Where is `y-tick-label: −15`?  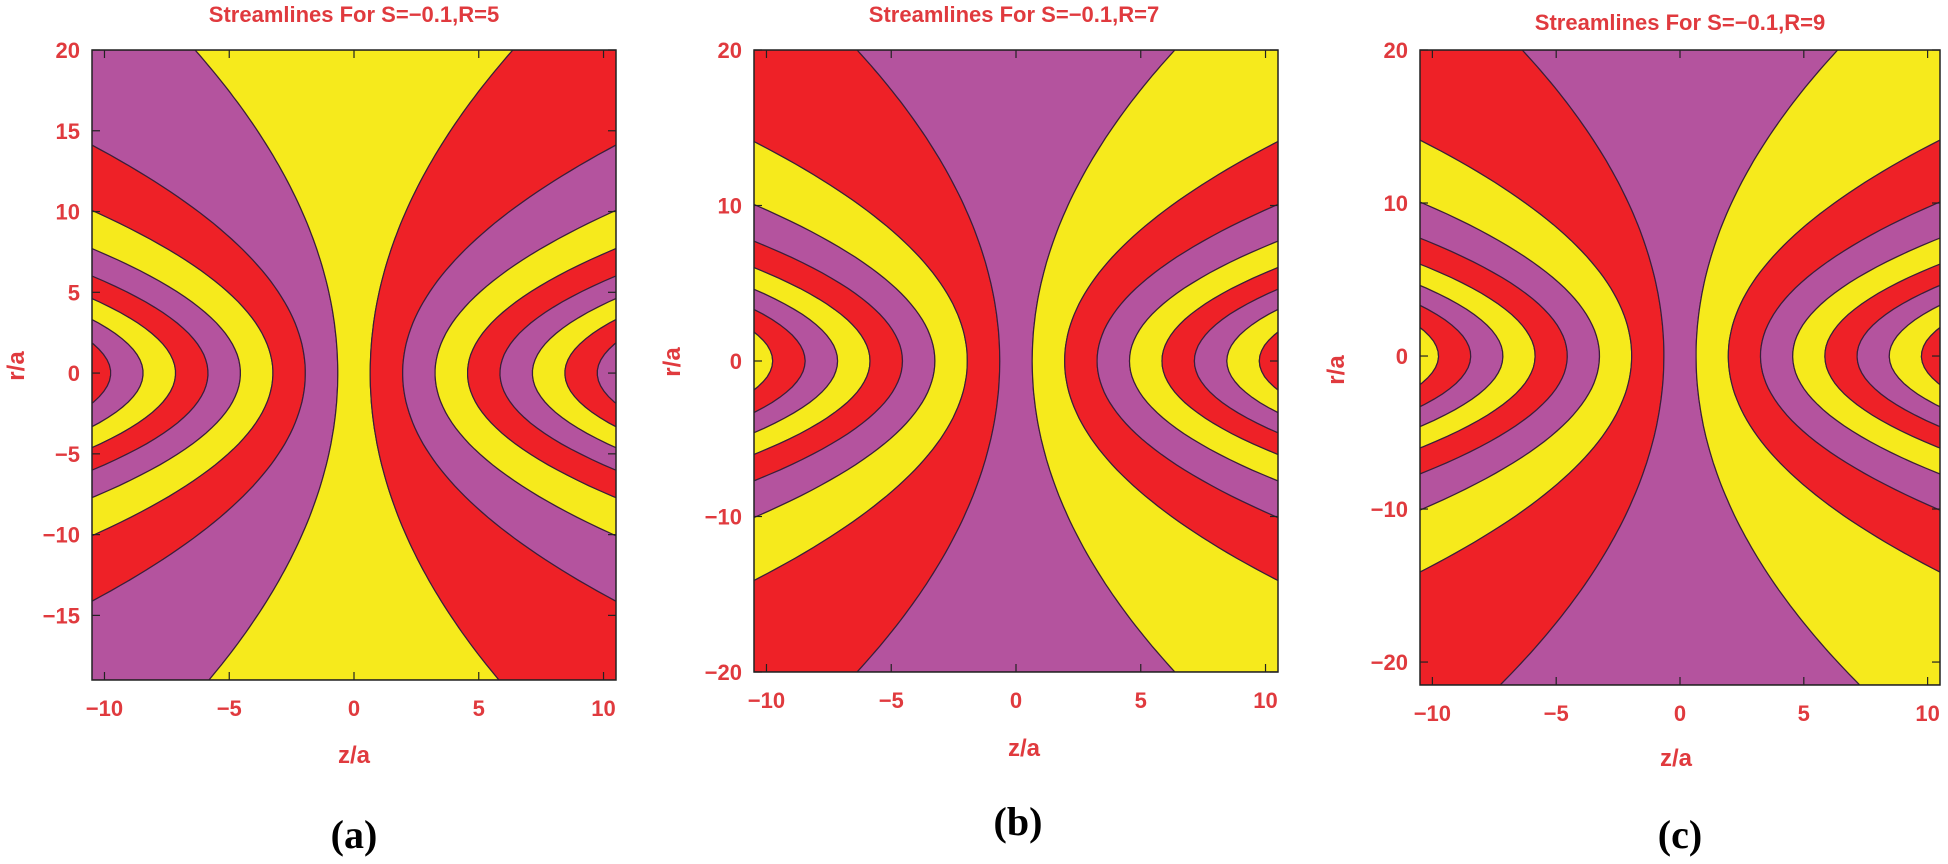 y-tick-label: −15 is located at coordinates (61, 615).